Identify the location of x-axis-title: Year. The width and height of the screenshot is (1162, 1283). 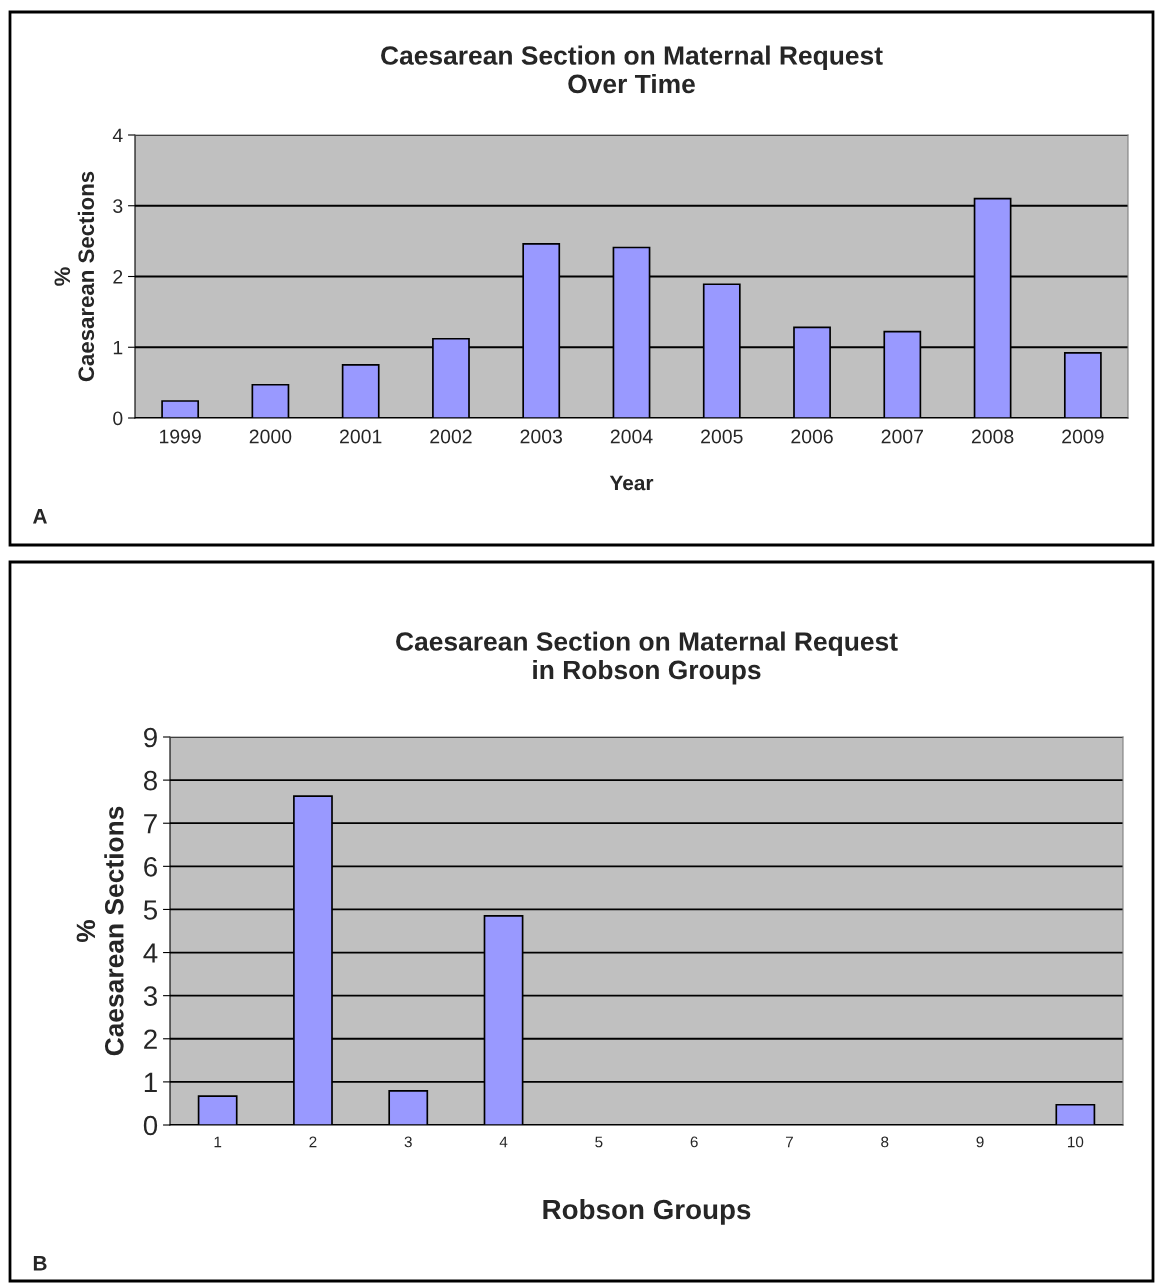
(631, 483).